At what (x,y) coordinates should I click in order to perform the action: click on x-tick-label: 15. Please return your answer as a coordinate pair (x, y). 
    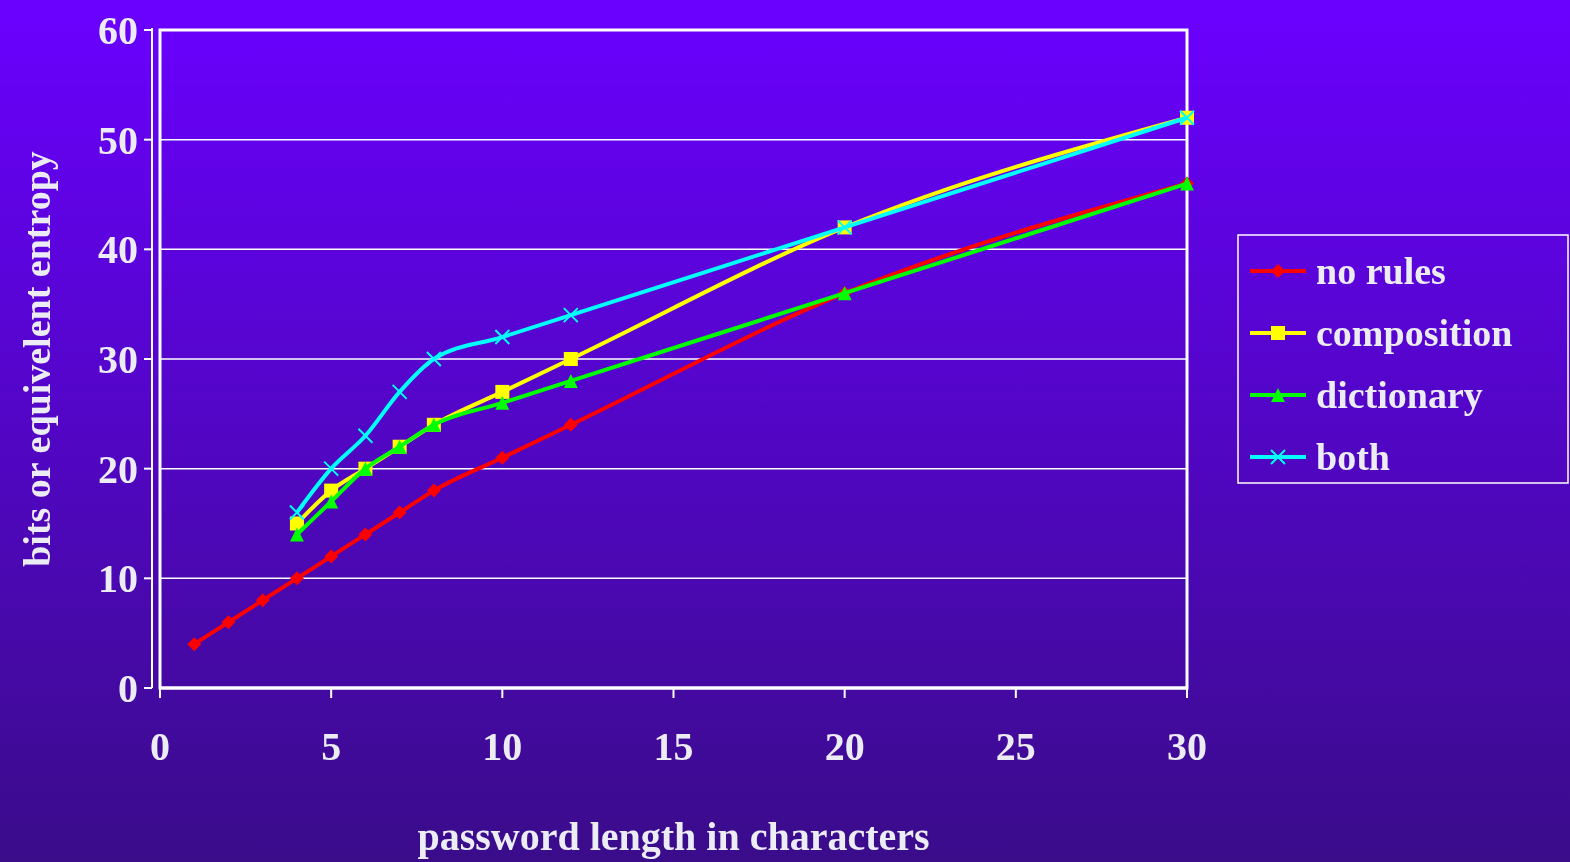
    Looking at the image, I should click on (673, 746).